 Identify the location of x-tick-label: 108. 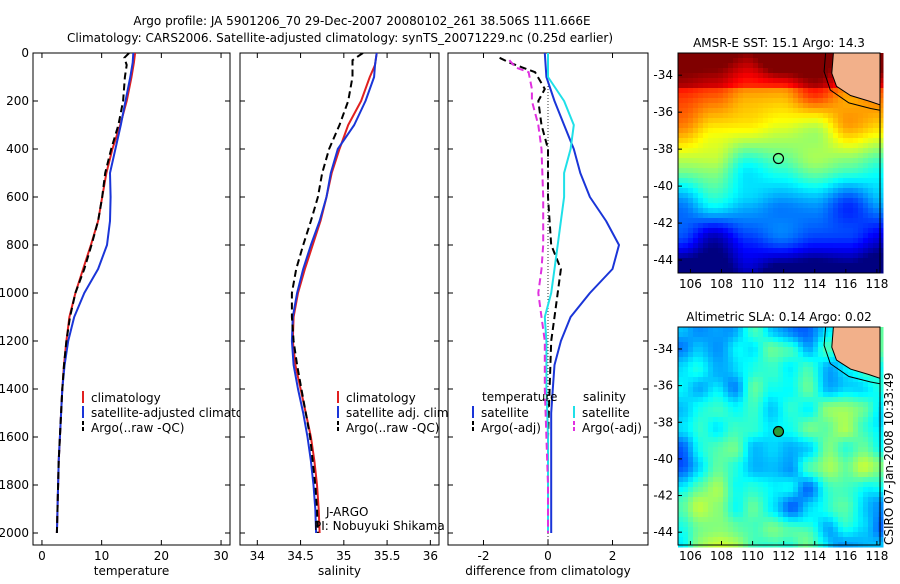
(721, 556).